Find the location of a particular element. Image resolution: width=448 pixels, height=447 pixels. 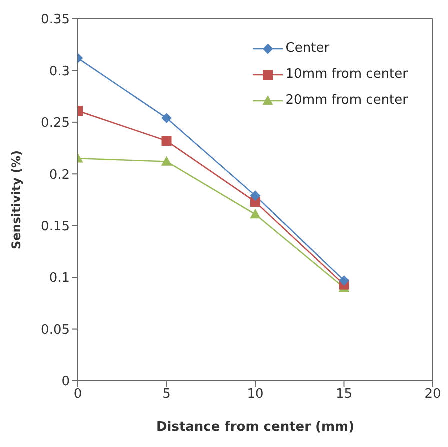

y-tick-label: 0.15 is located at coordinates (55, 226).